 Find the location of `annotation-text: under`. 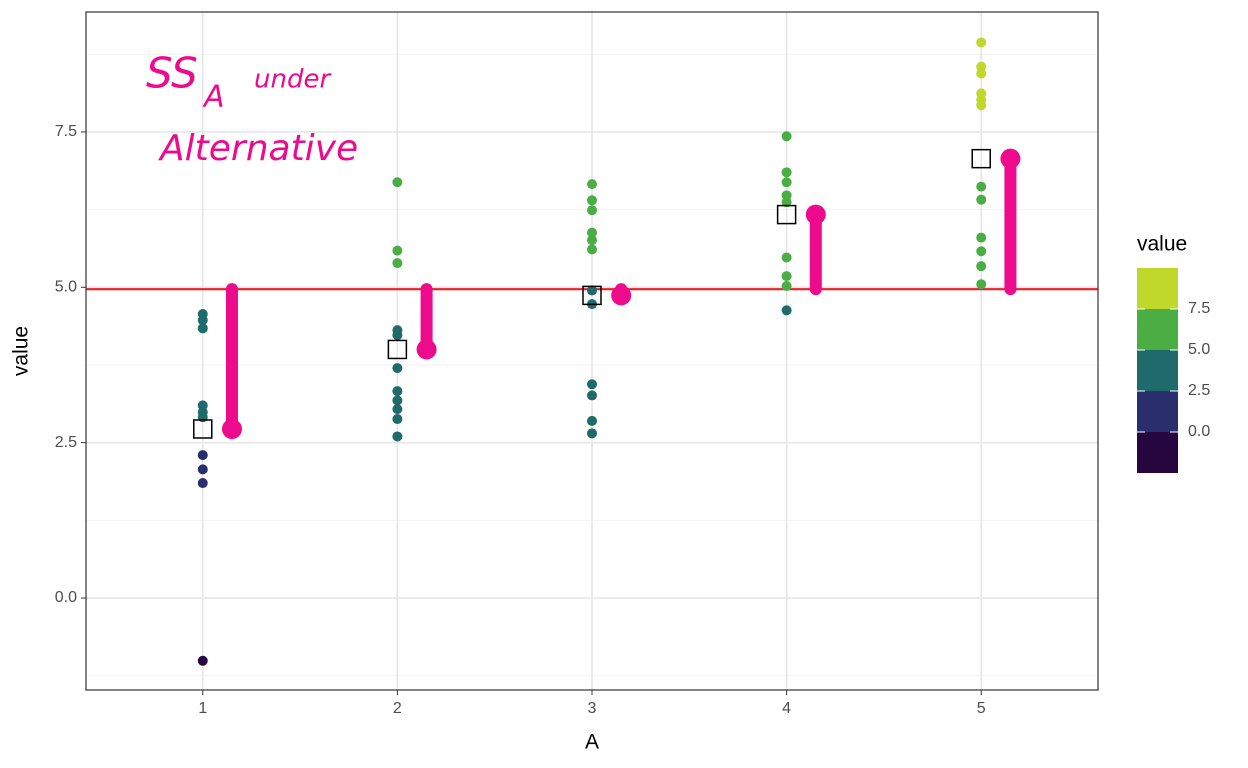

annotation-text: under is located at coordinates (293, 80).